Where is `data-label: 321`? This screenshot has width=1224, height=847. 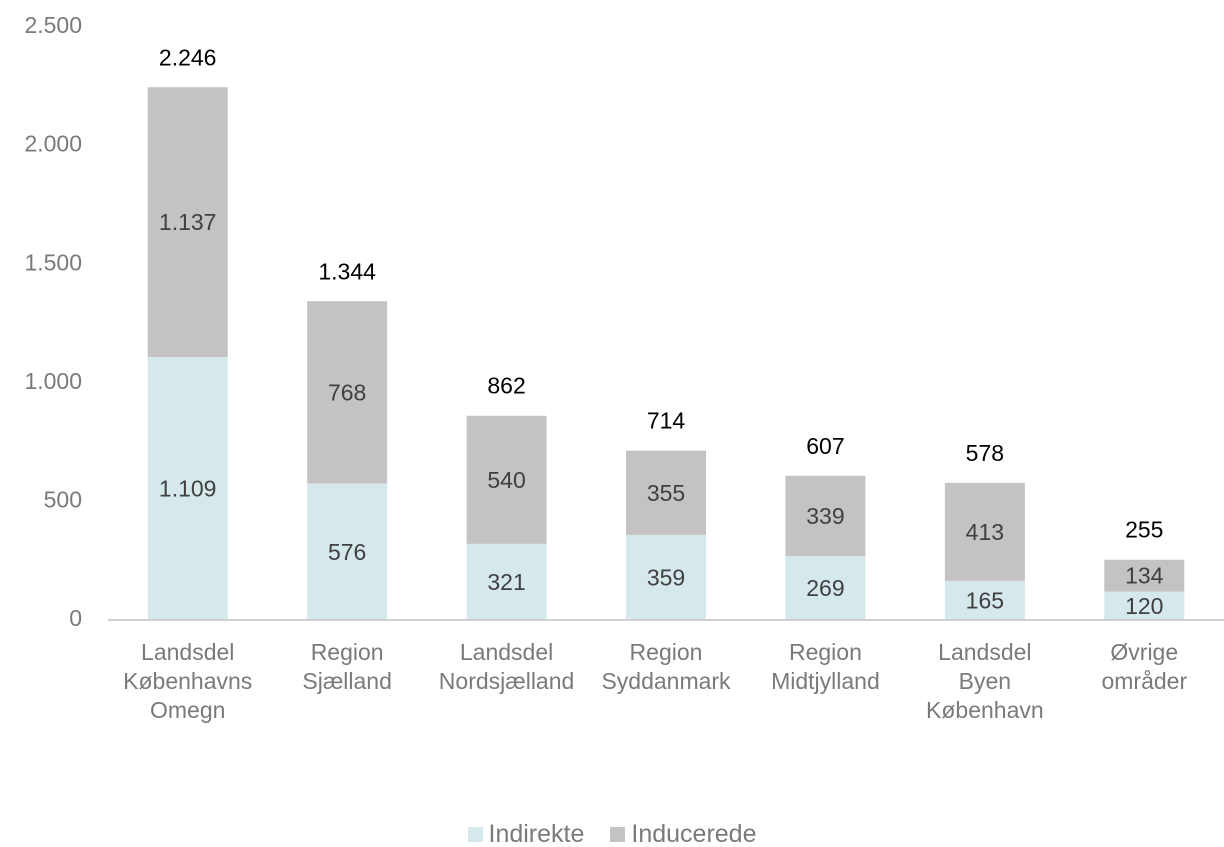
data-label: 321 is located at coordinates (506, 582).